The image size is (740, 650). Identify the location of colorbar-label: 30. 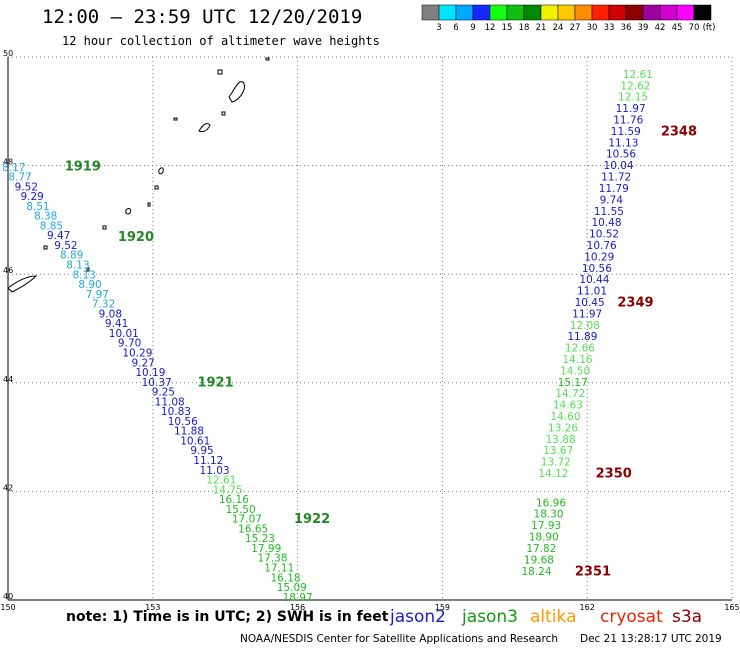
(592, 28).